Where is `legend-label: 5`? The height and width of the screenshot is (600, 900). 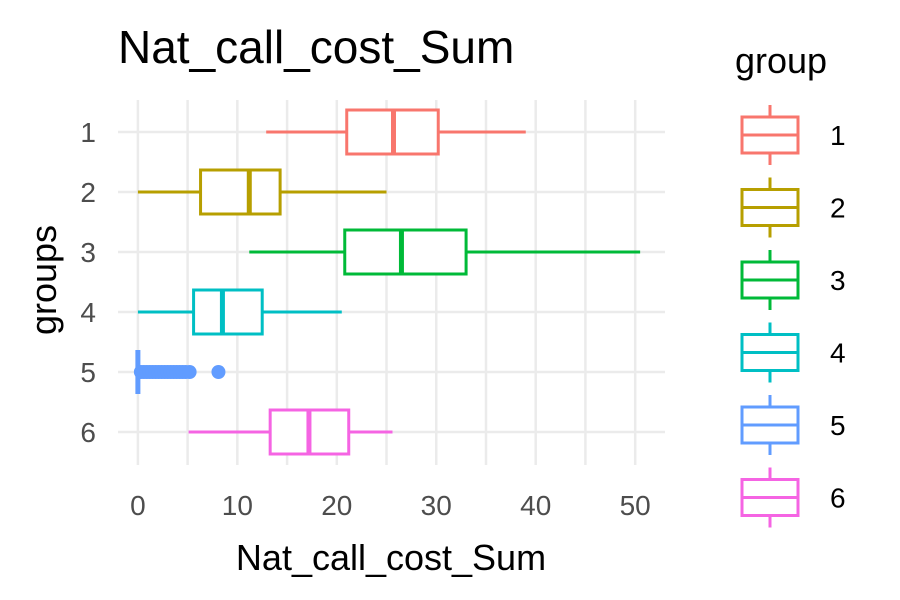 legend-label: 5 is located at coordinates (838, 425).